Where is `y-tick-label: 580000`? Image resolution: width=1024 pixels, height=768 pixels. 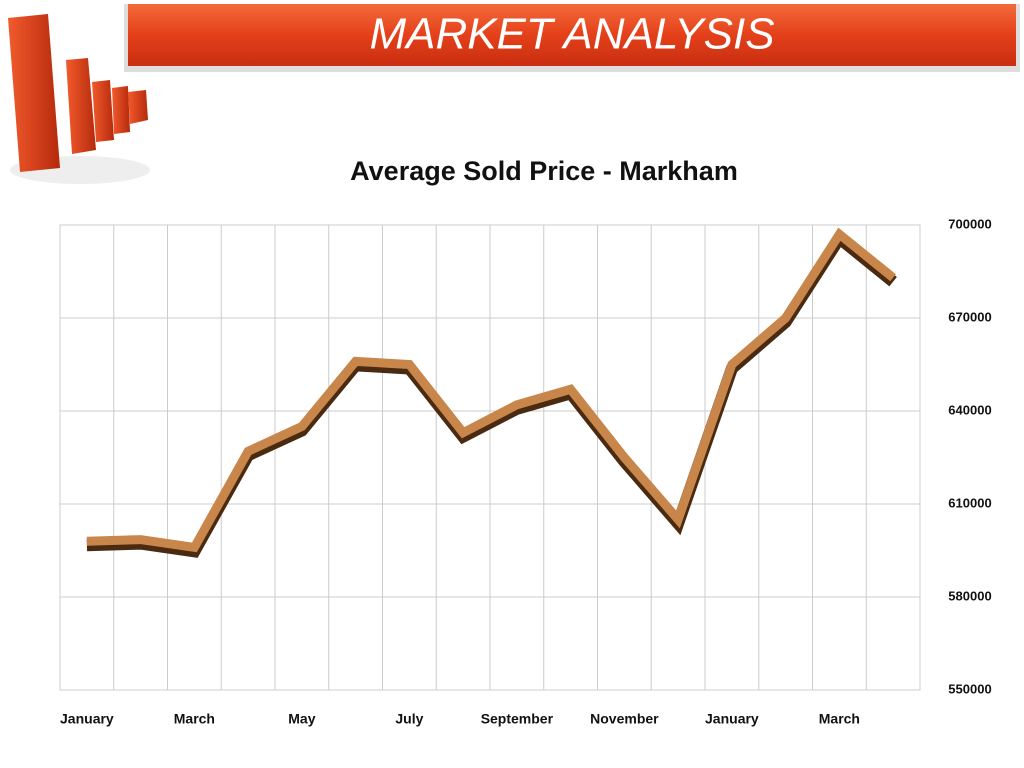 y-tick-label: 580000 is located at coordinates (969, 595).